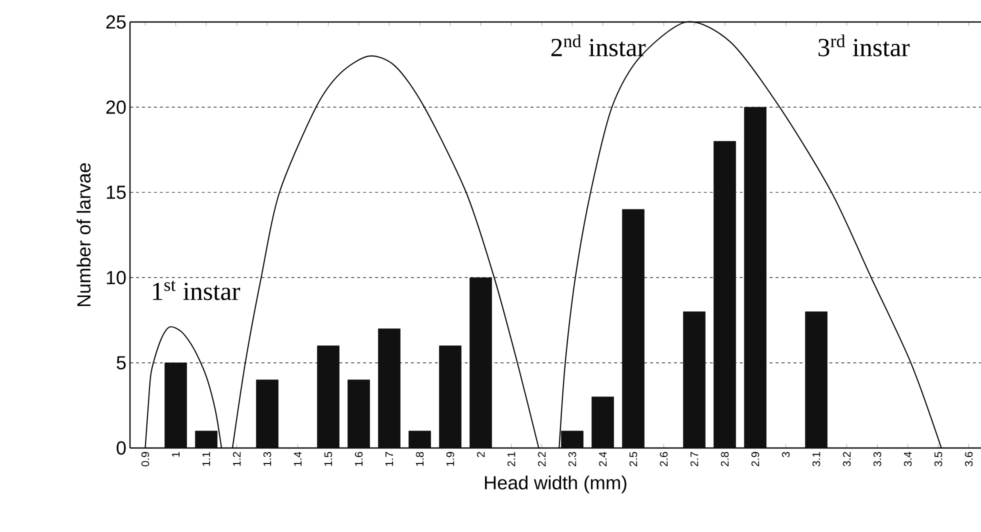 This screenshot has width=981, height=532. Describe the element at coordinates (908, 459) in the screenshot. I see `x-tick-label: 3.4` at that location.